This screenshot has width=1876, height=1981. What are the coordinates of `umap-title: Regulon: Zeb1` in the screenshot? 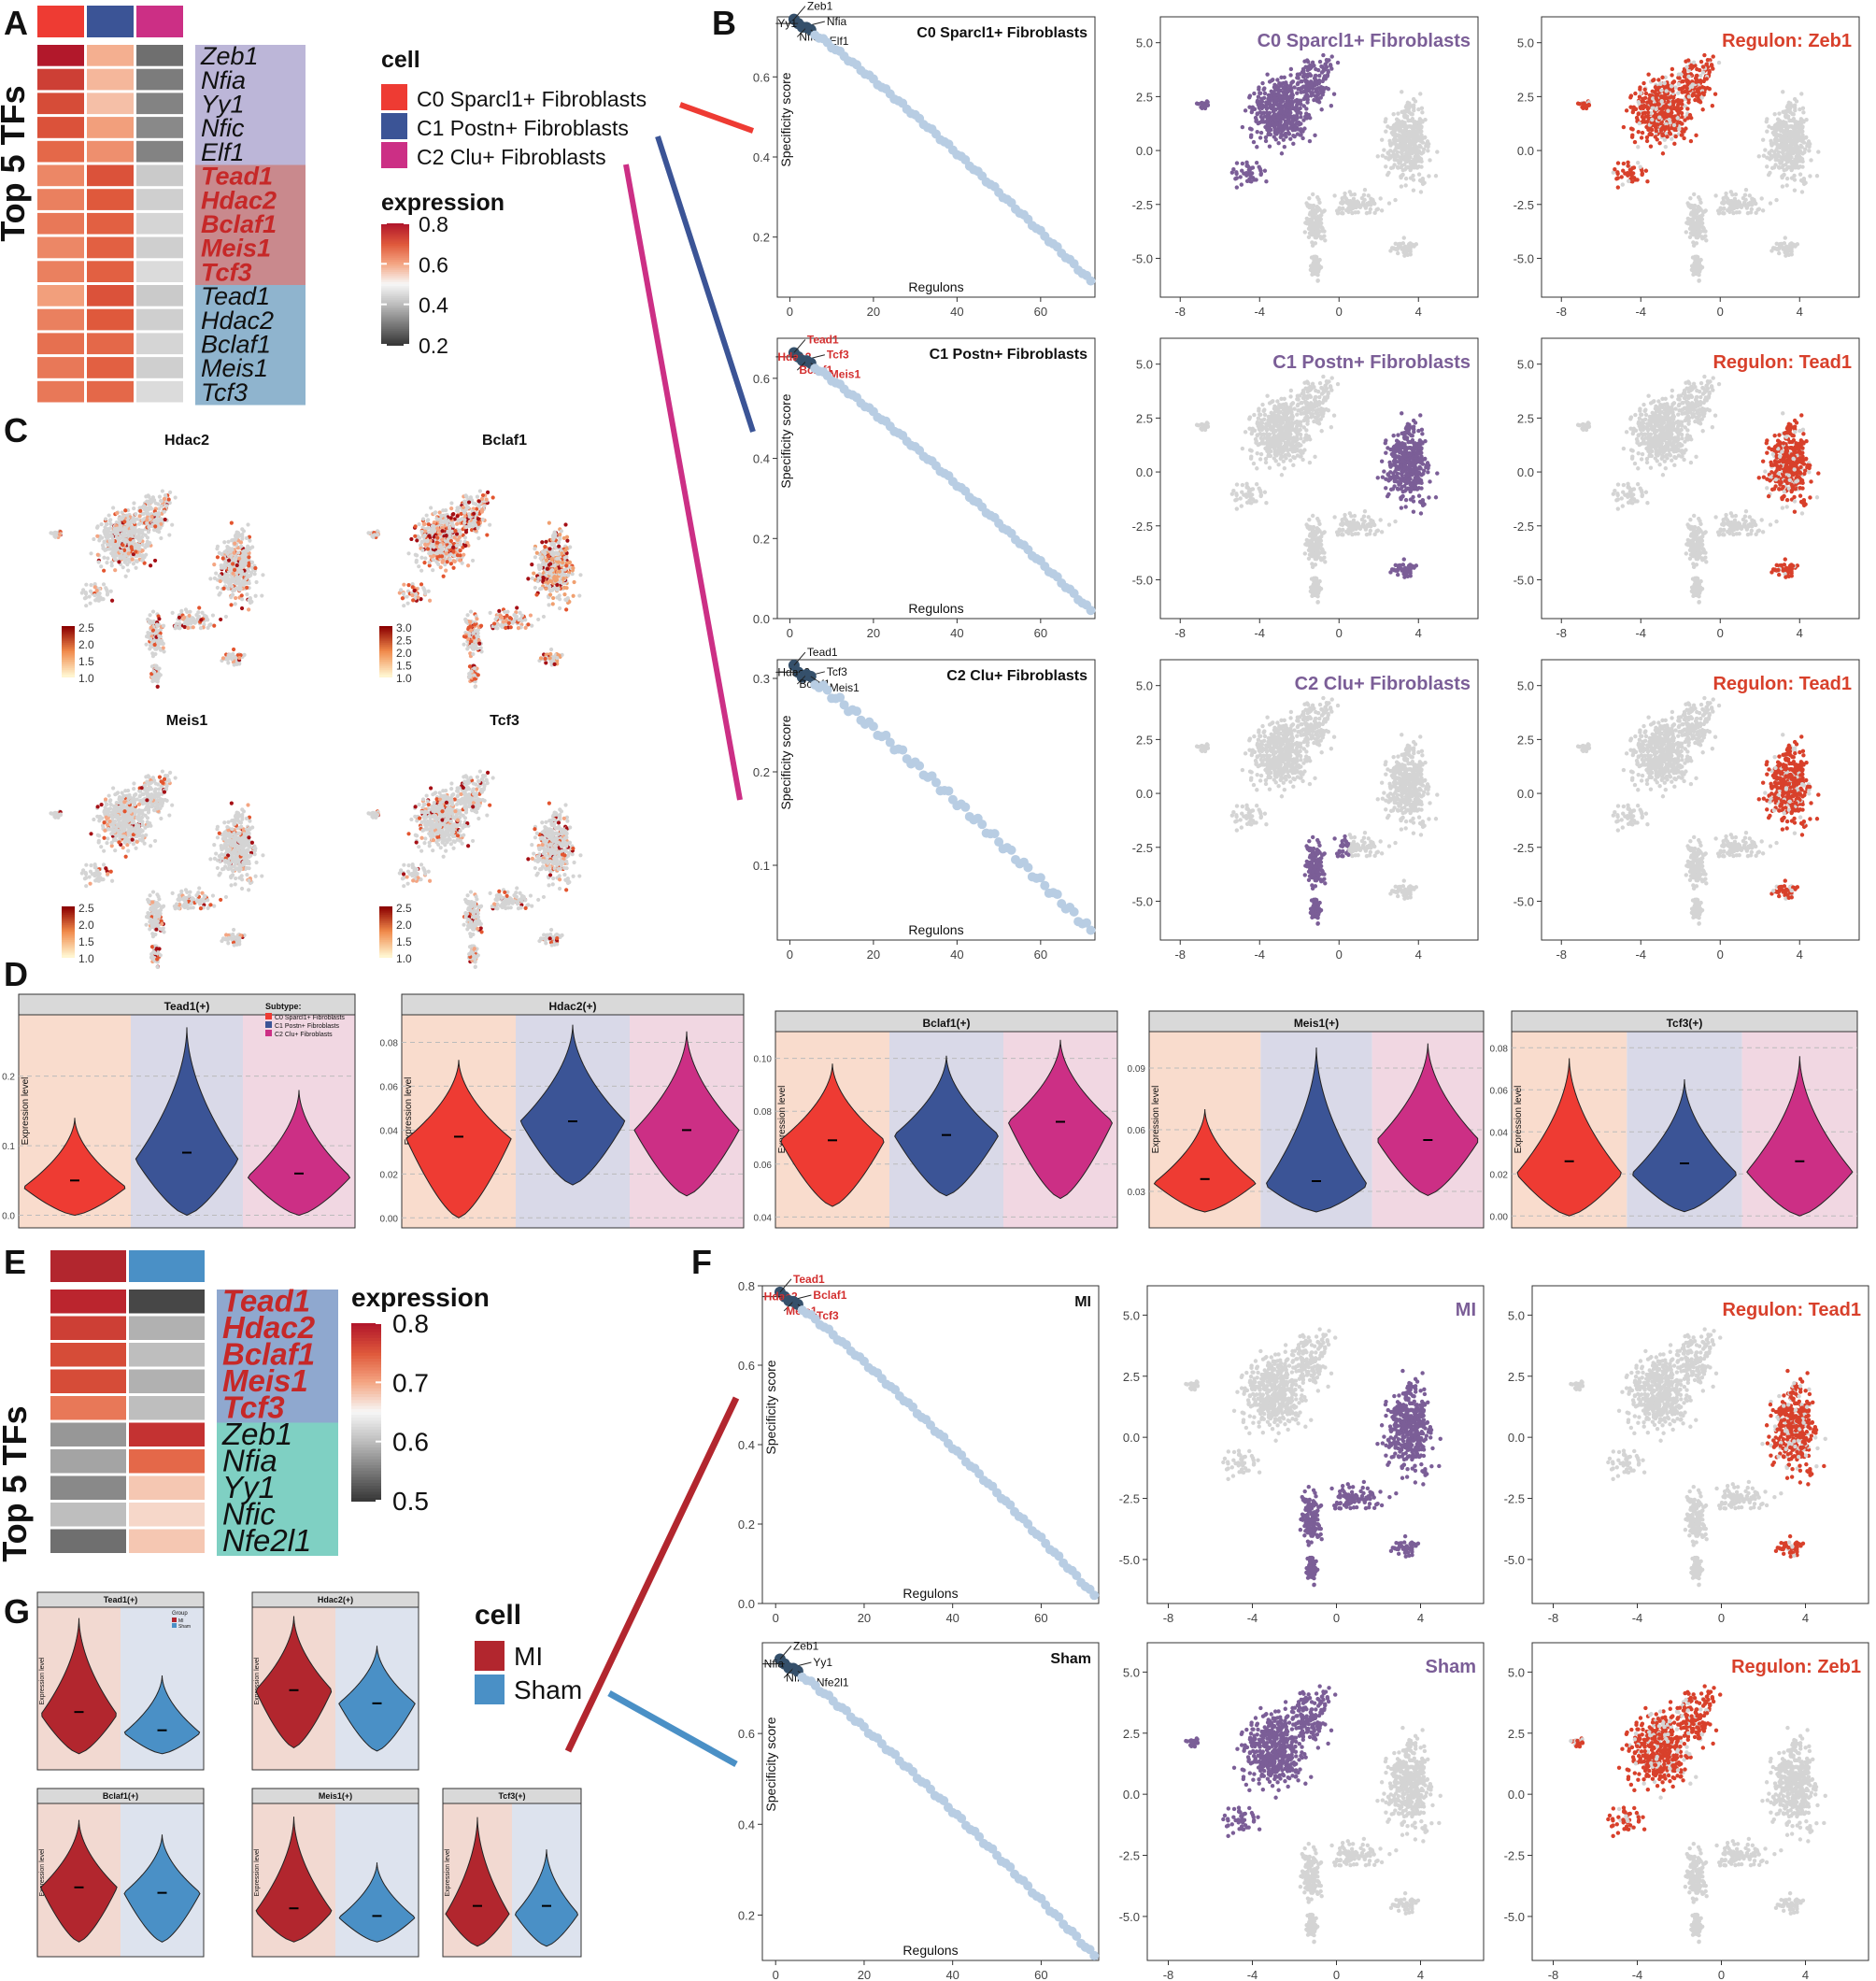 It's located at (1787, 41).